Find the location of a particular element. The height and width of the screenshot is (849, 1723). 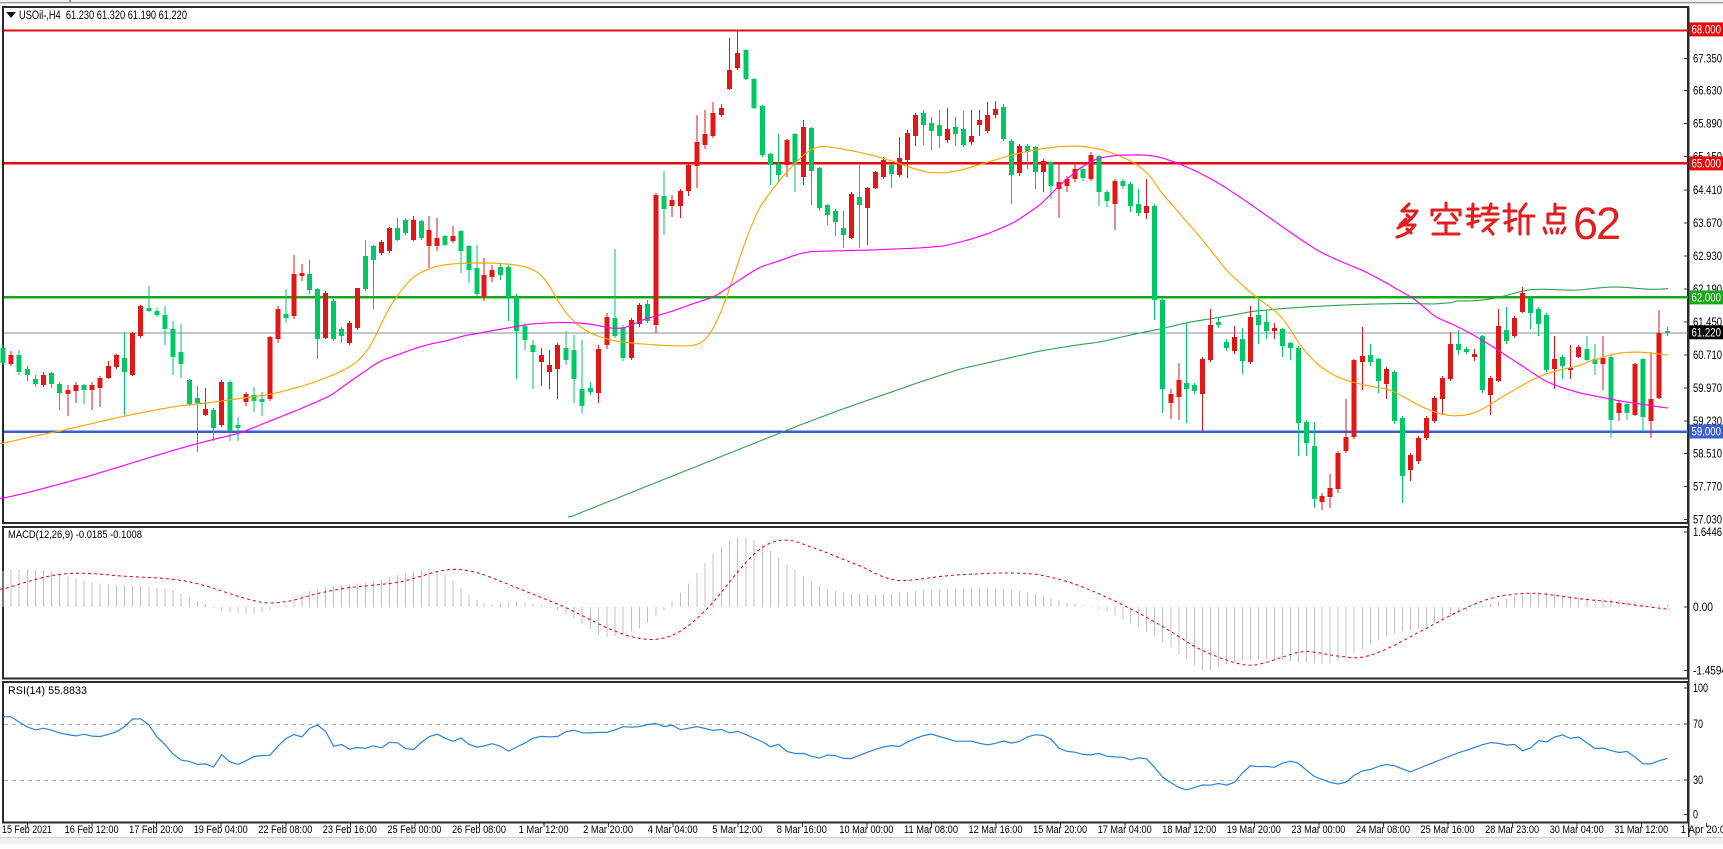

svg-text: 25 Mar 16:00 is located at coordinates (1448, 830).